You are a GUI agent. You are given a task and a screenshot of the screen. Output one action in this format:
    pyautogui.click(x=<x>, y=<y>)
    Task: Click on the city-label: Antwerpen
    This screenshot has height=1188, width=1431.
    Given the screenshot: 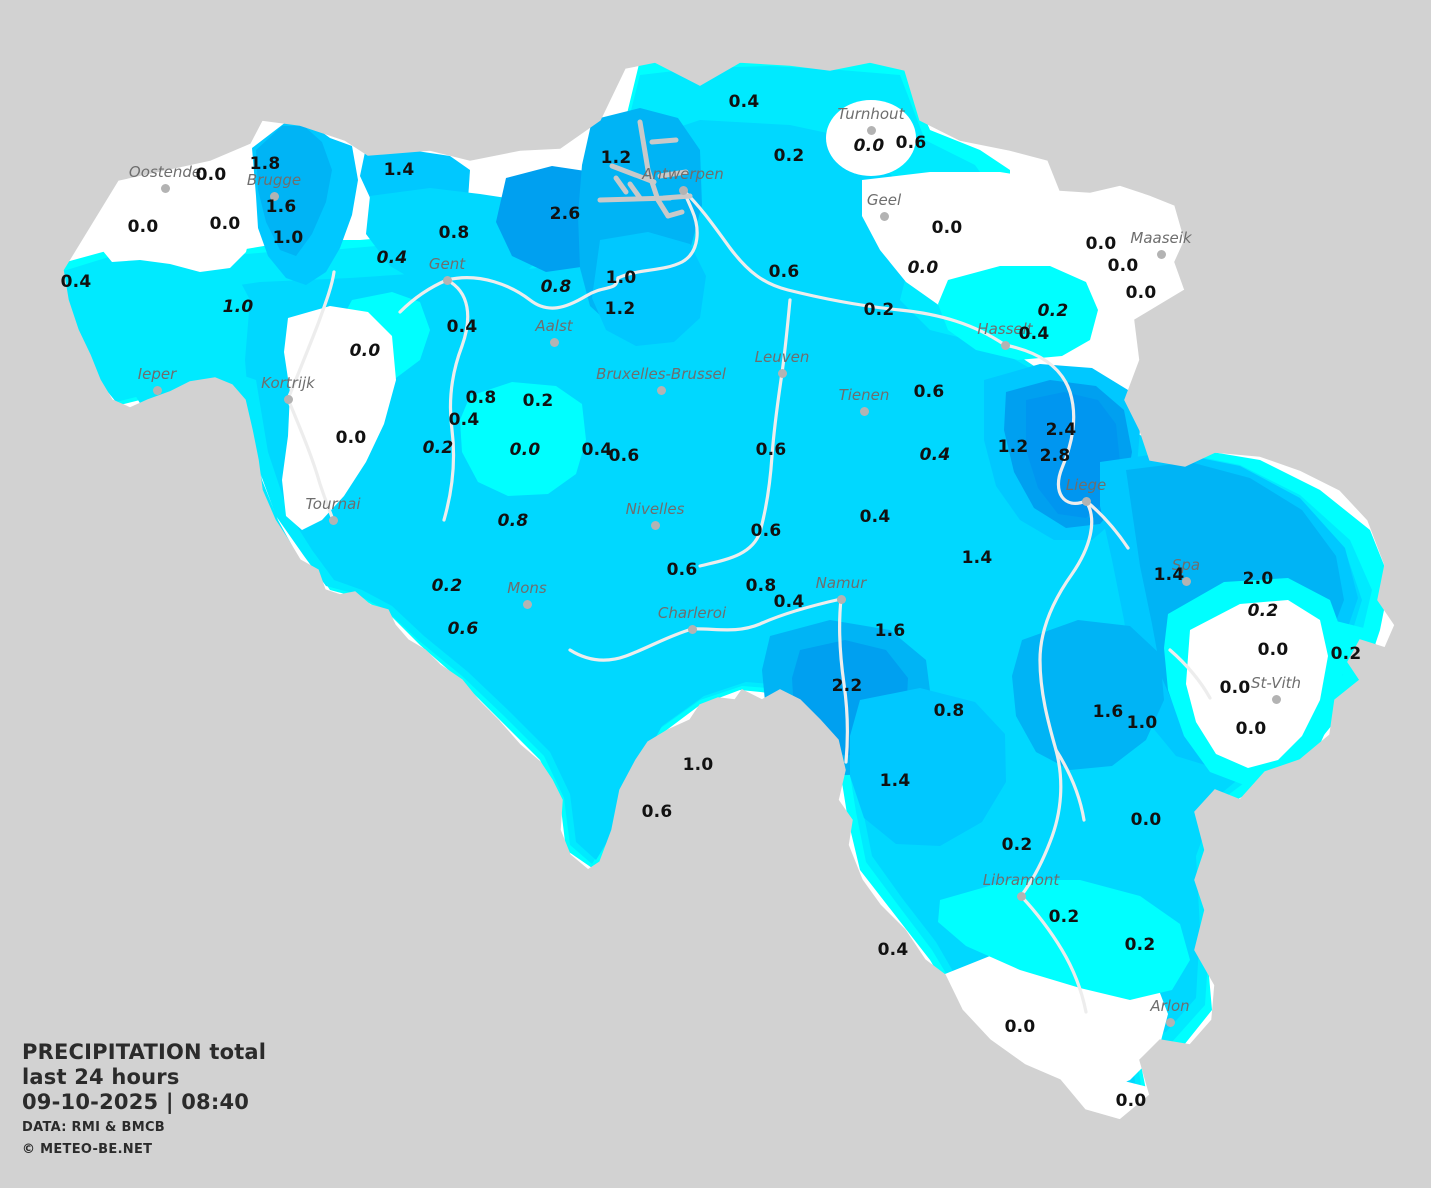 What is the action you would take?
    pyautogui.click(x=683, y=174)
    